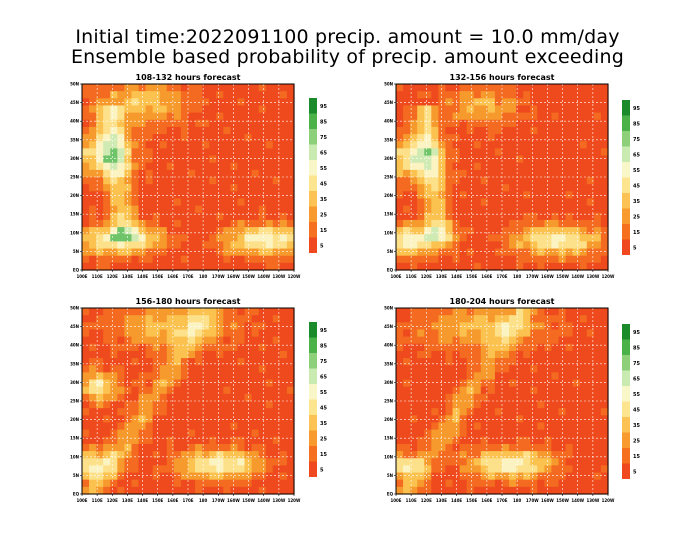  What do you see at coordinates (562, 276) in the screenshot?
I see `x-tick-label: 150W` at bounding box center [562, 276].